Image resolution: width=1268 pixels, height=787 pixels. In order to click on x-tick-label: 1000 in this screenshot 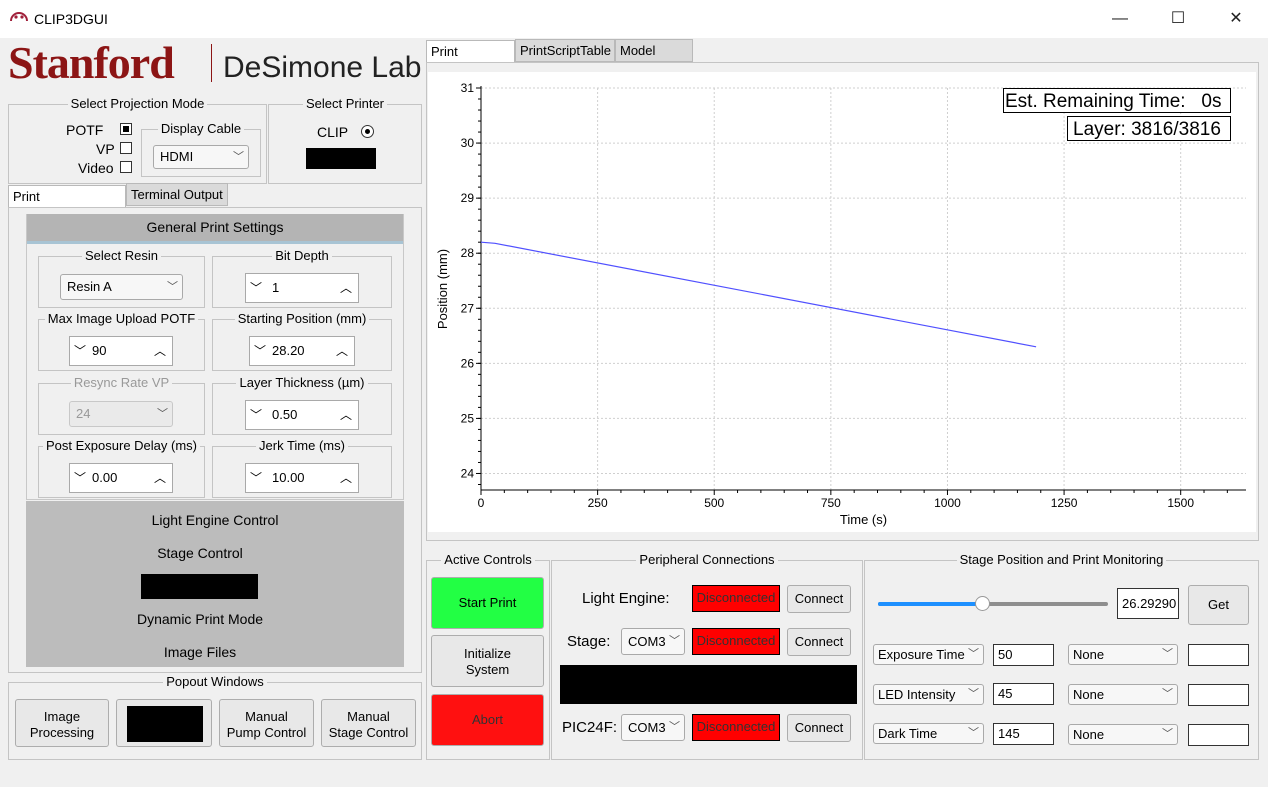, I will do `click(947, 503)`.